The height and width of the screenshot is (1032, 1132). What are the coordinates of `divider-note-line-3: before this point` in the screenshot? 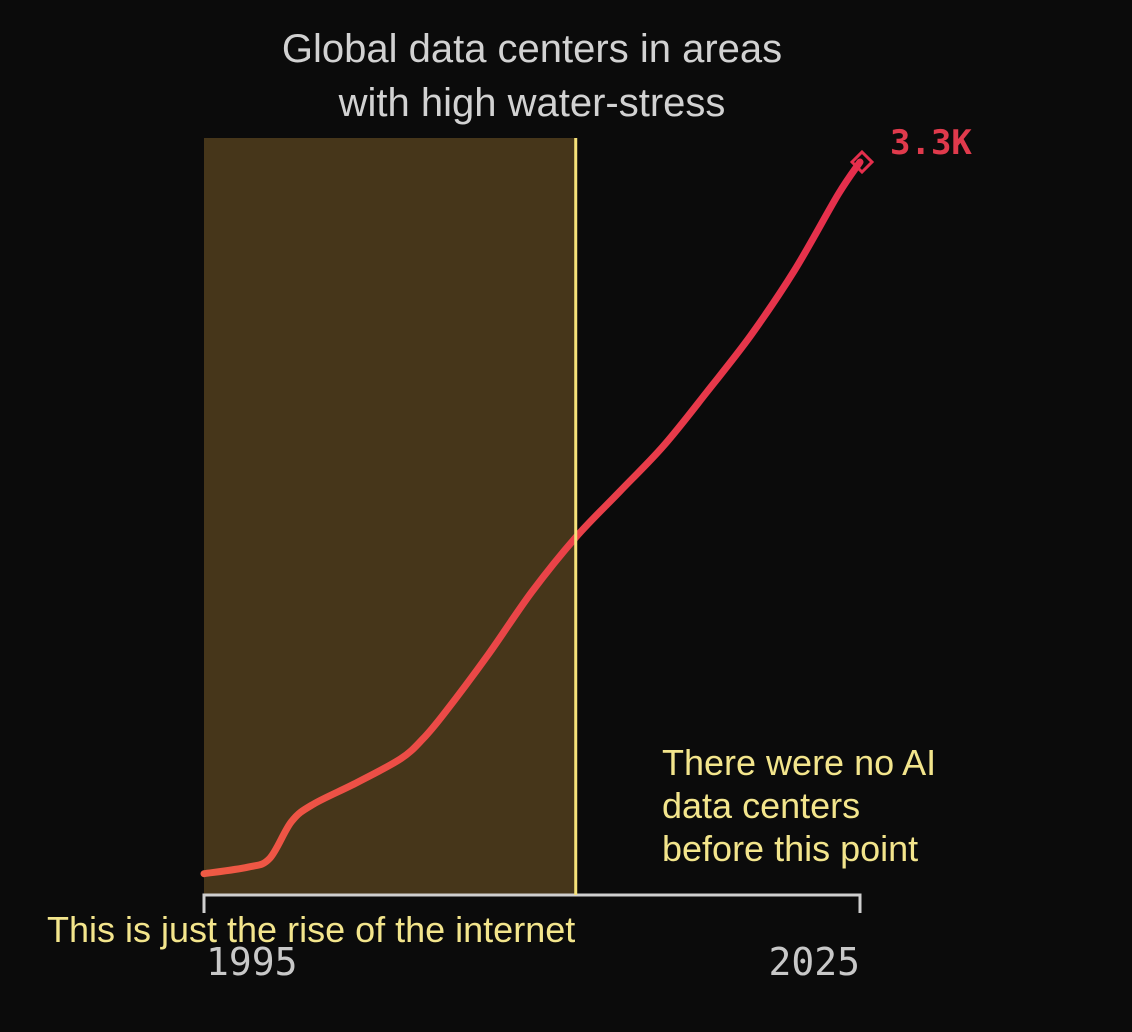 It's located at (790, 848).